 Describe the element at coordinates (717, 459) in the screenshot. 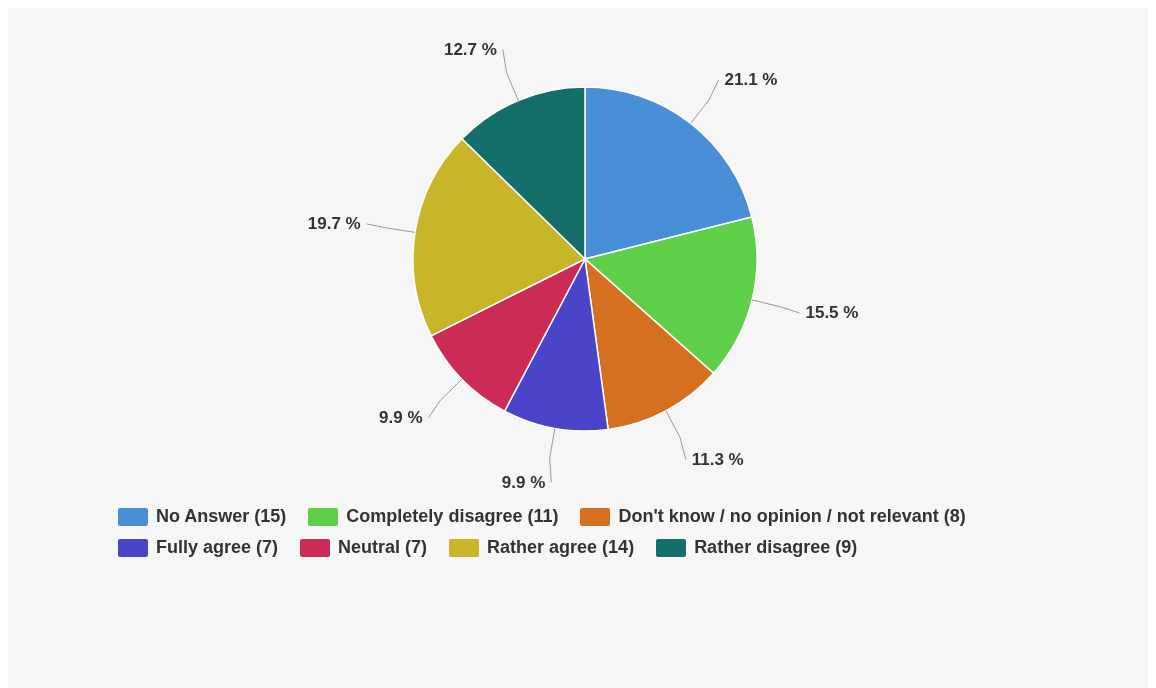

I see `data-label: 11.3 %` at that location.